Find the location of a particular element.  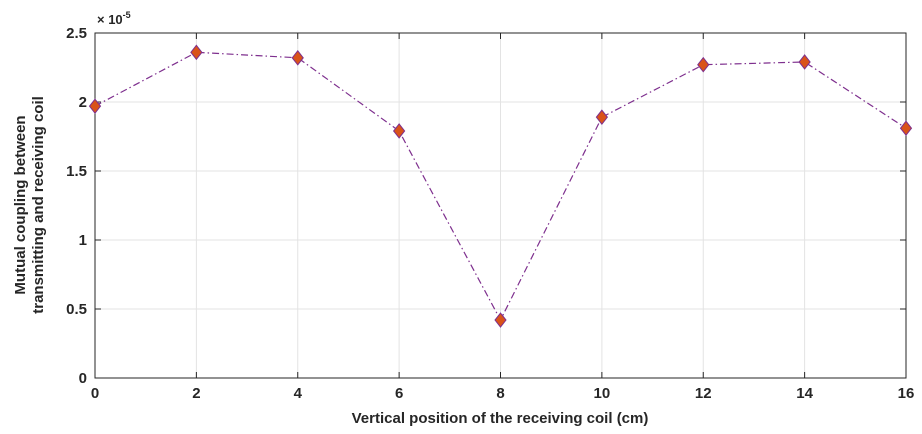

x-tick-label: 16 is located at coordinates (906, 393).